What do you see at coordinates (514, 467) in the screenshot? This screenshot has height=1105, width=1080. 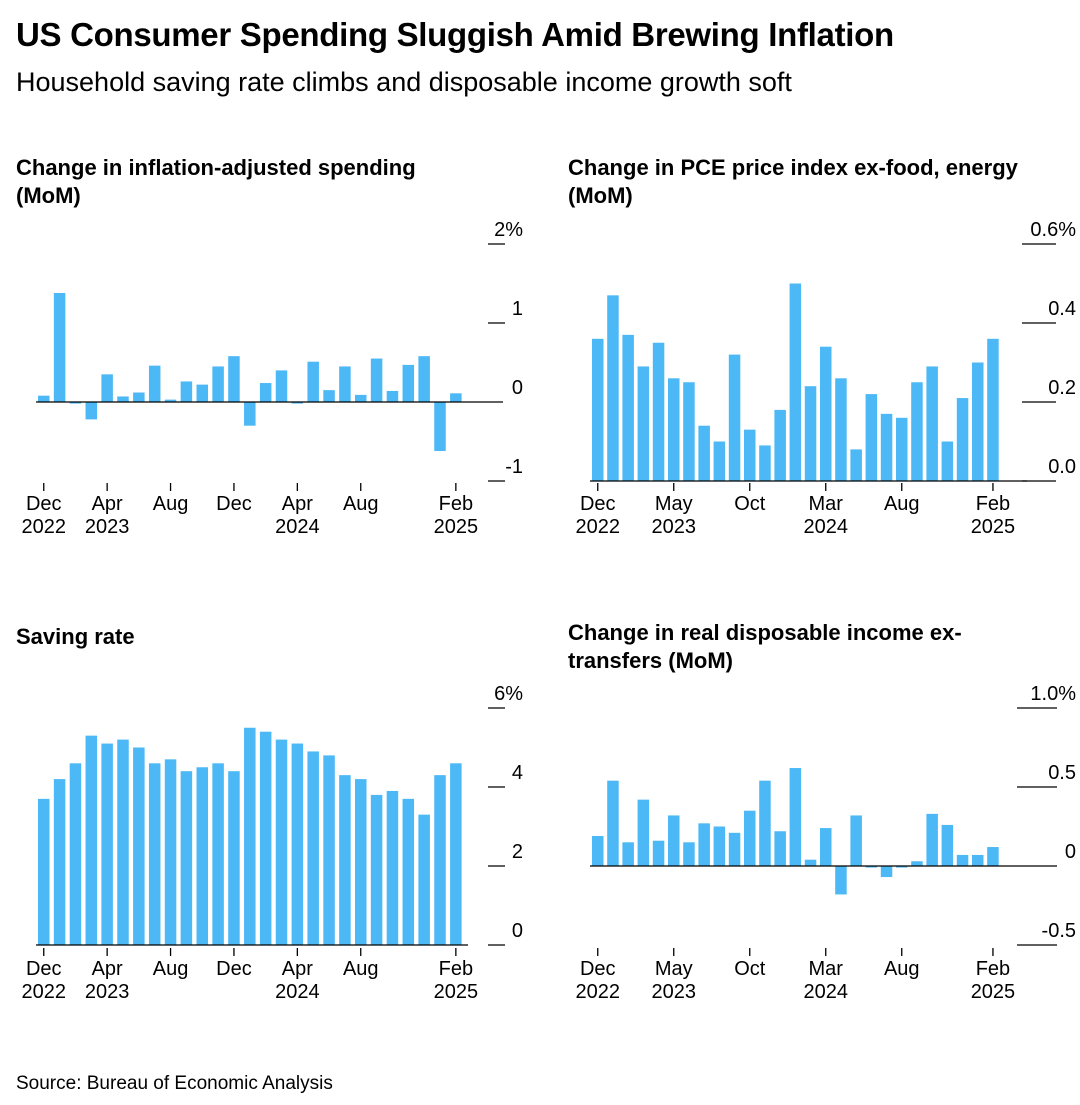 I see `y-tick-label: -1` at bounding box center [514, 467].